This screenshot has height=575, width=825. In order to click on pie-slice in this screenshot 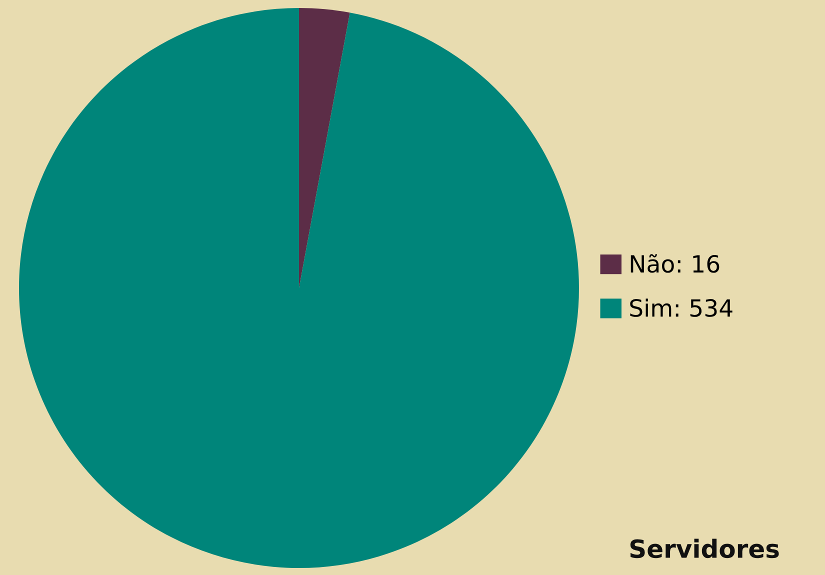, I will do `click(324, 148)`.